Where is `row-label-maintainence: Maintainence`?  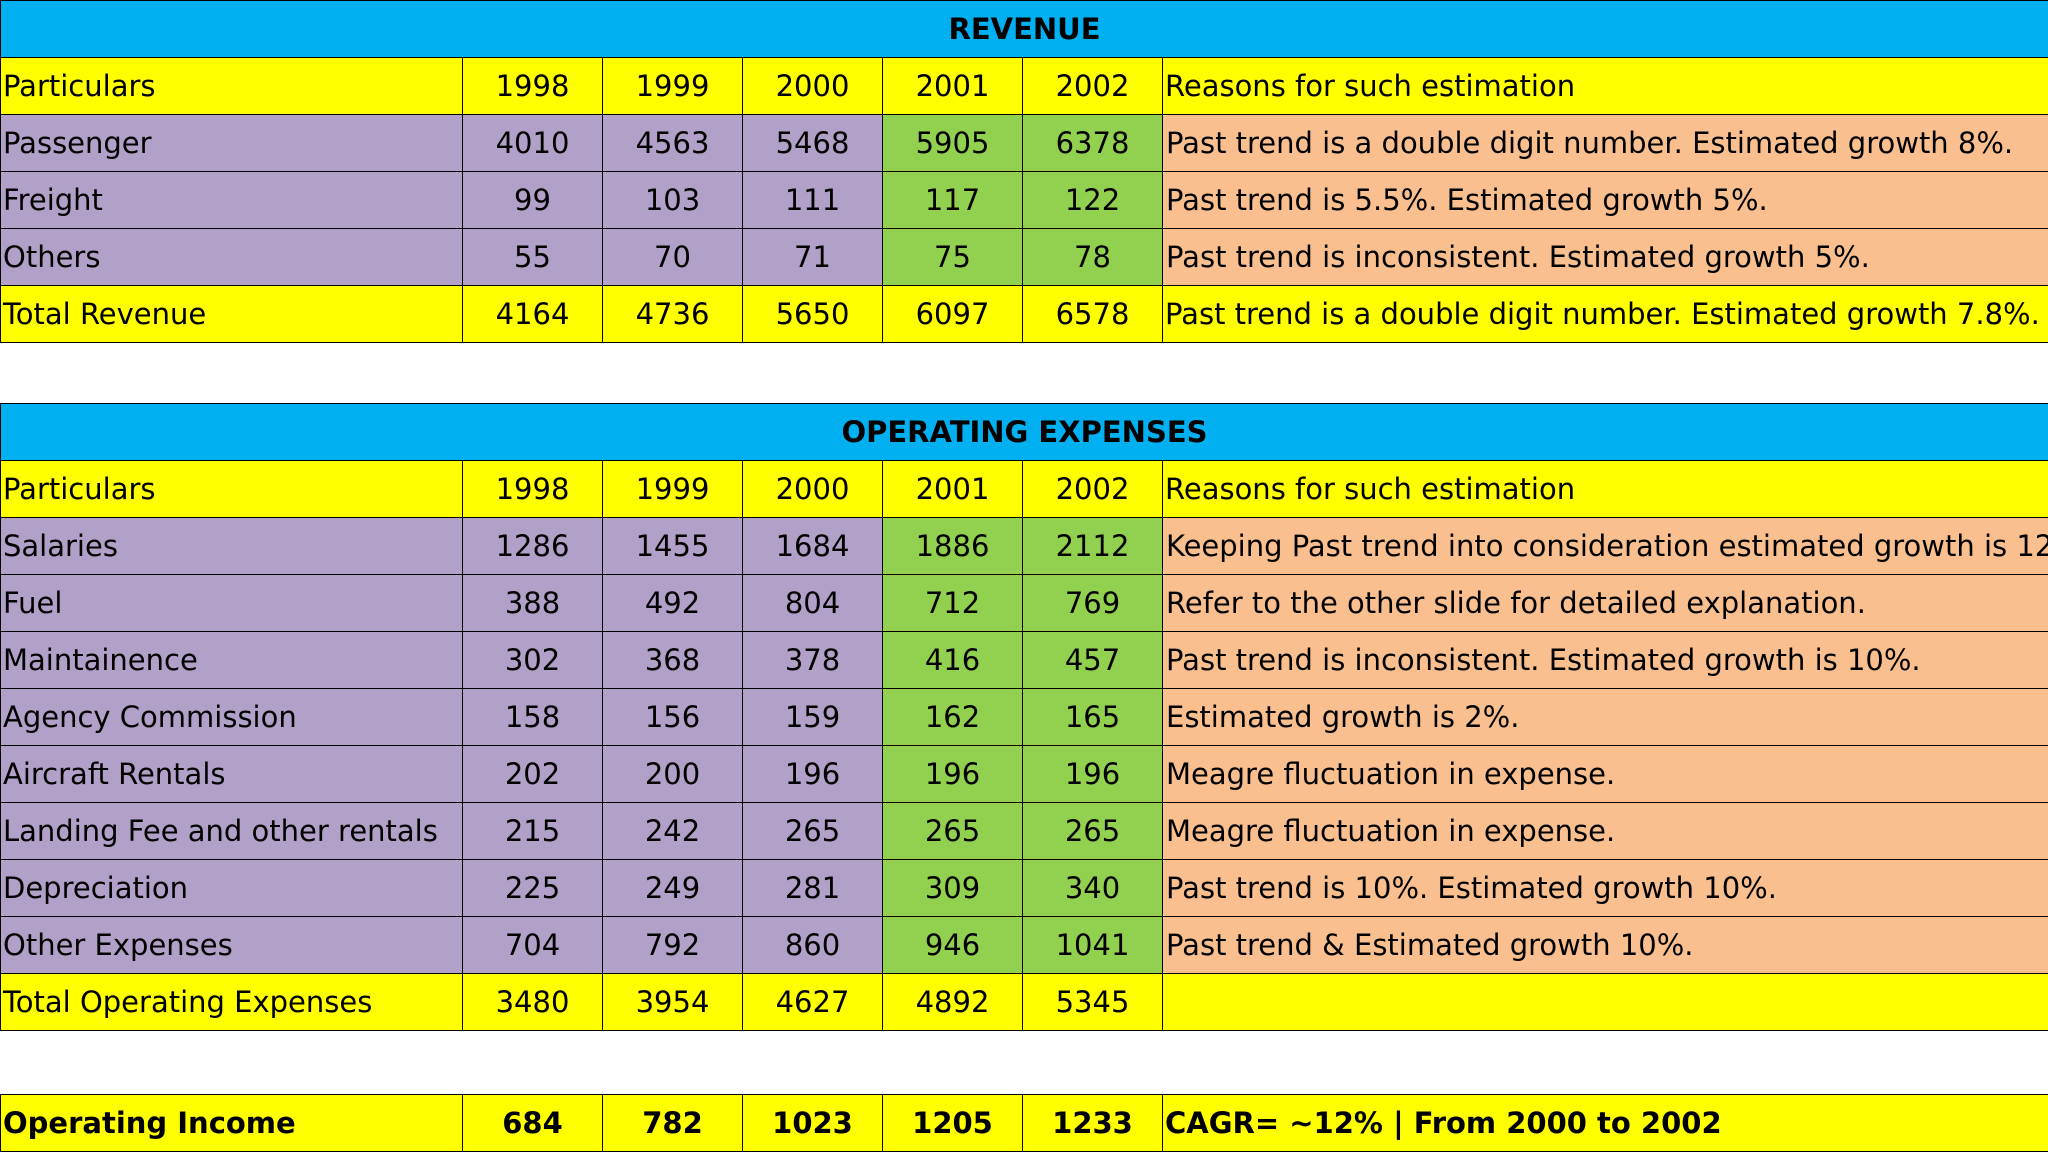 row-label-maintainence: Maintainence is located at coordinates (232, 660).